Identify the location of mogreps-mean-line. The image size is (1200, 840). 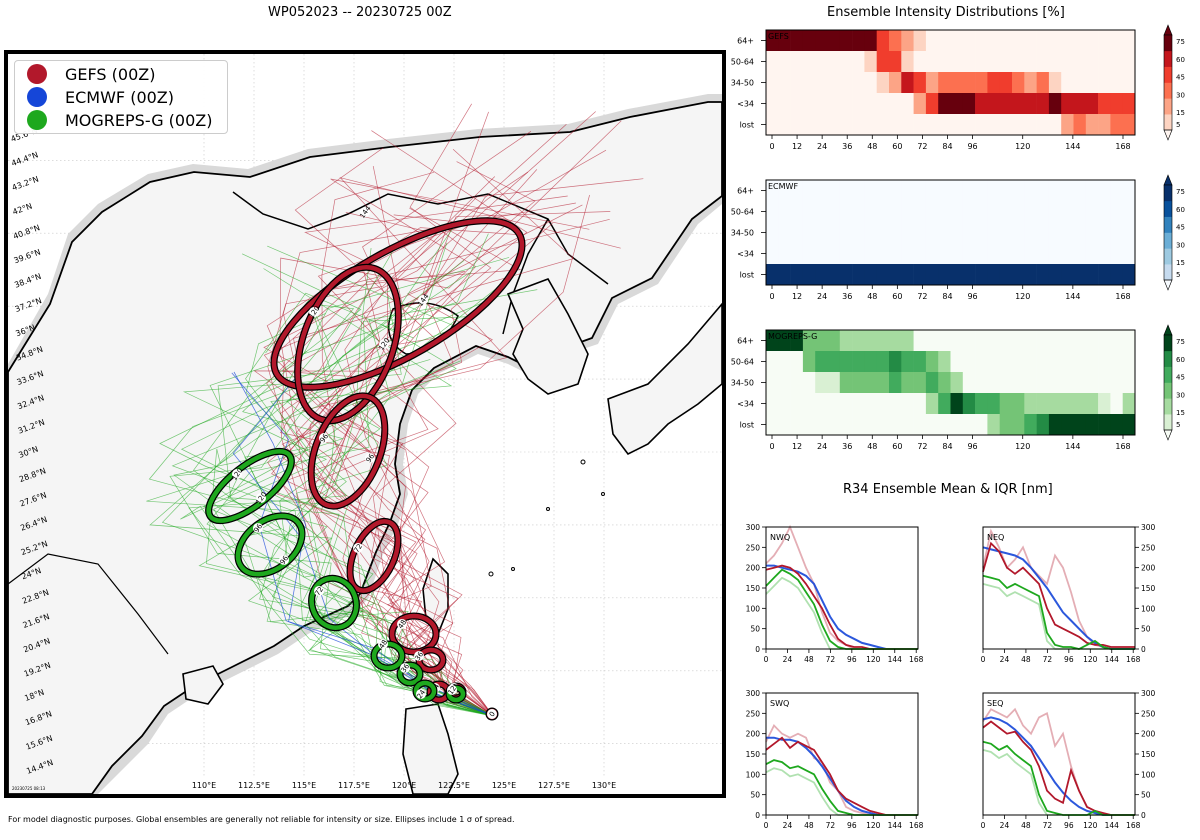
(841, 787).